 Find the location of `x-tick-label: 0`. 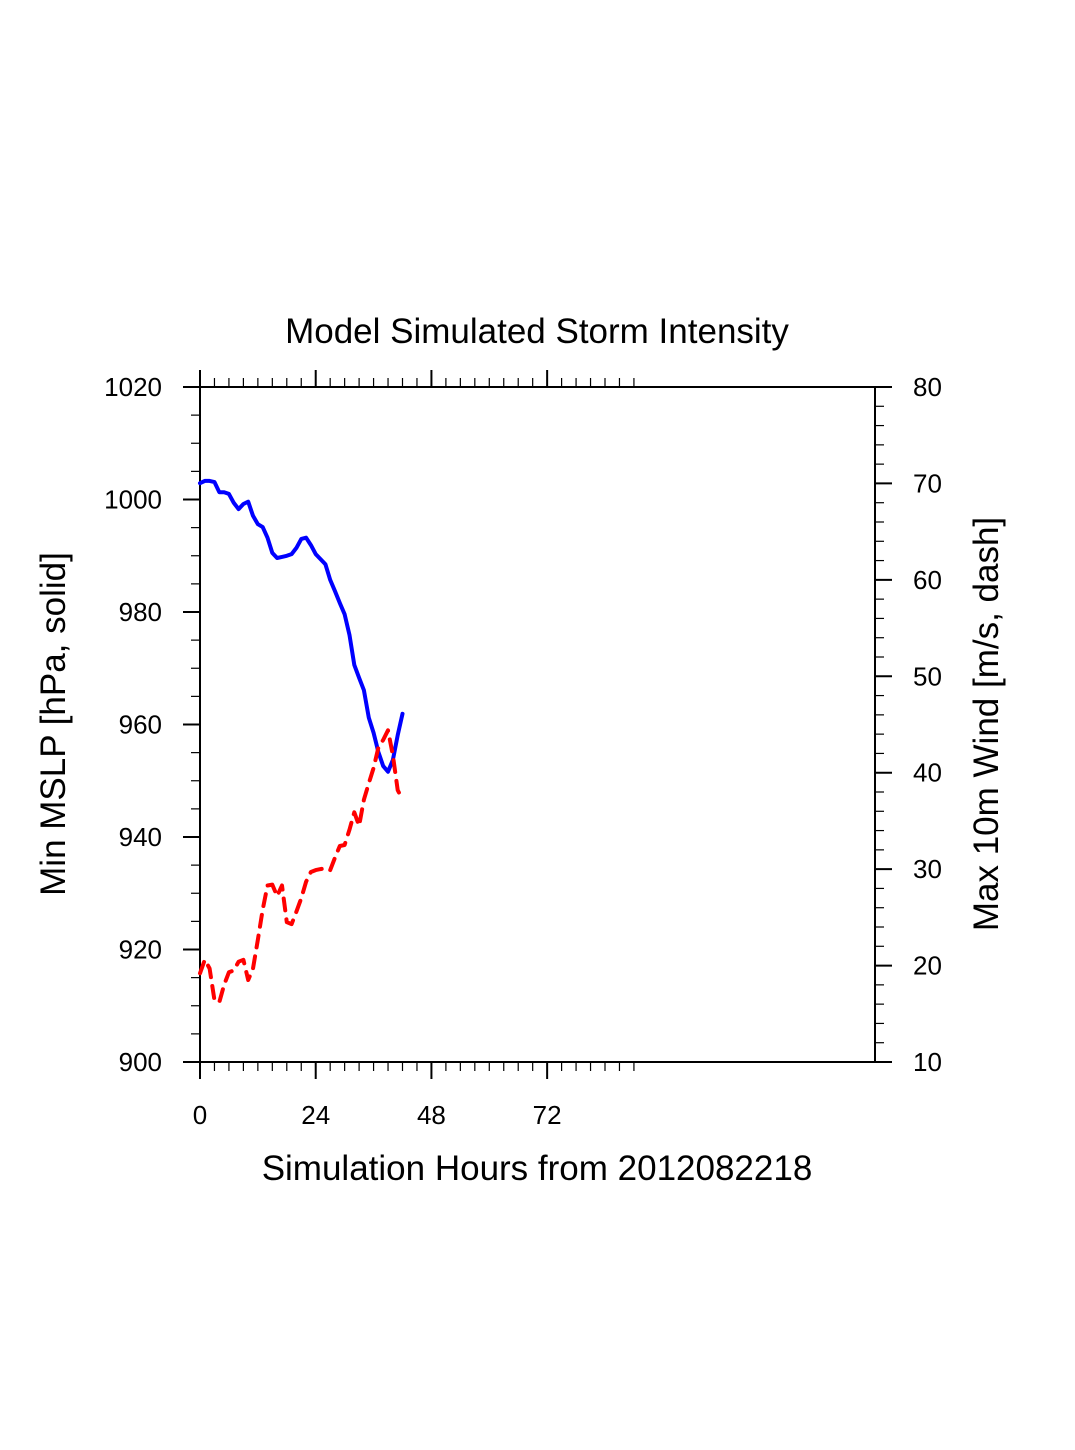

x-tick-label: 0 is located at coordinates (200, 1115).